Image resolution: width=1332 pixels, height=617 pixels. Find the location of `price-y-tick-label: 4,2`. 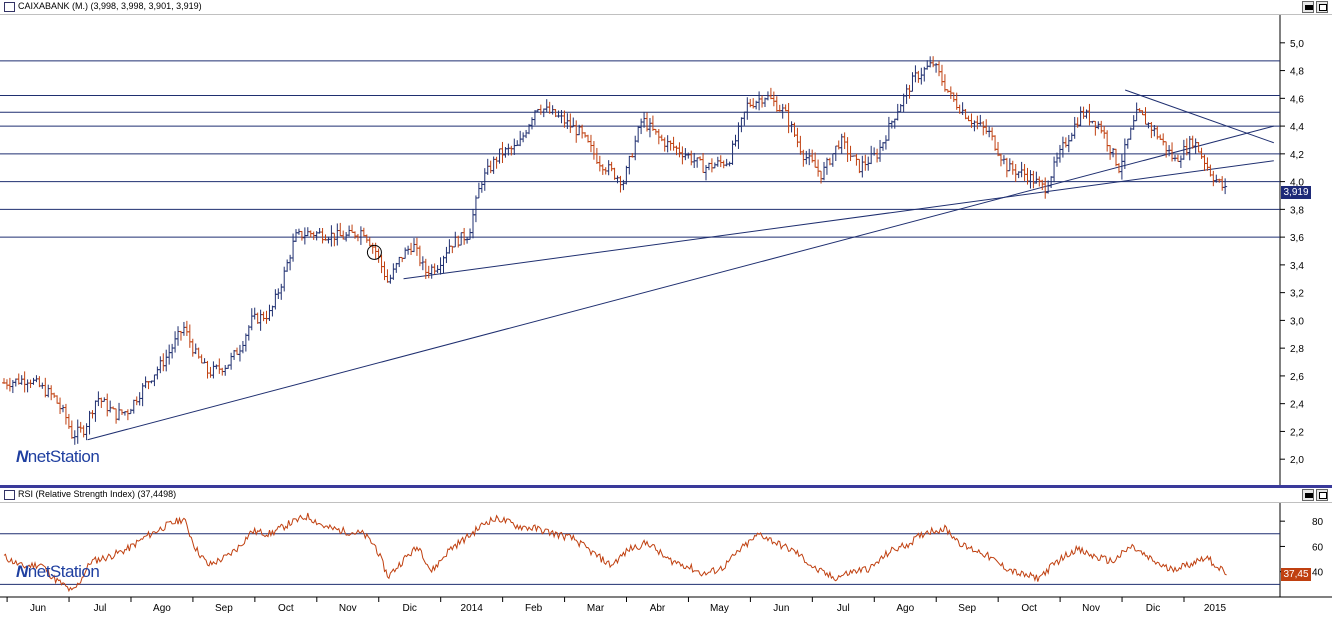

price-y-tick-label: 4,2 is located at coordinates (1297, 155).